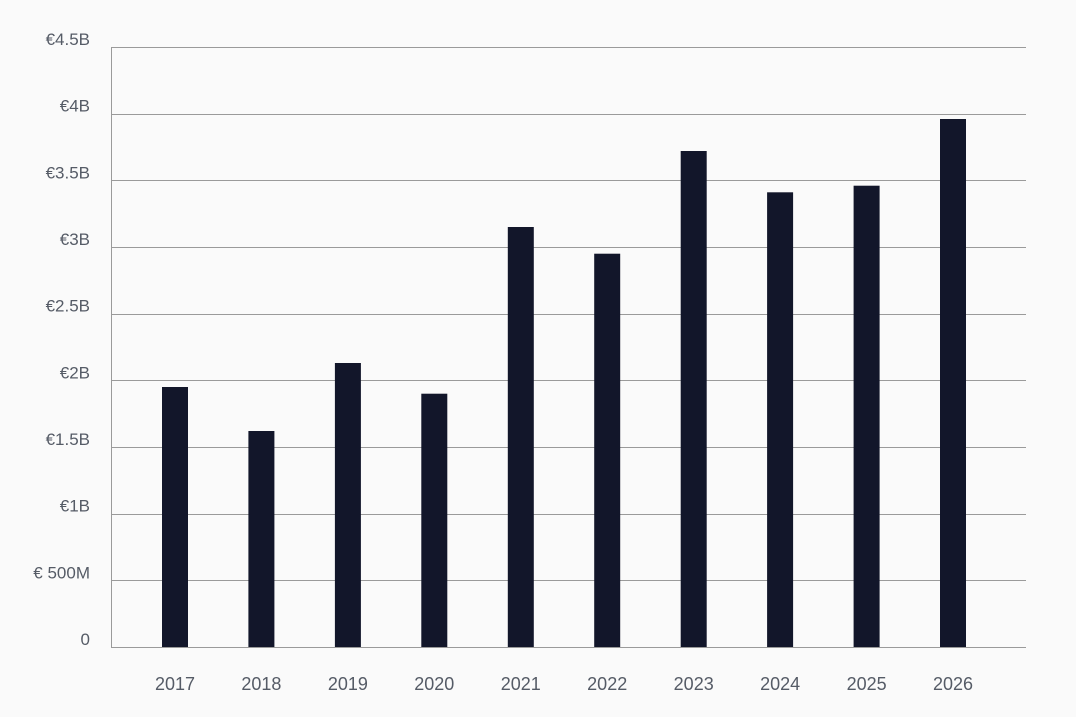  What do you see at coordinates (866, 416) in the screenshot?
I see `bar-2025` at bounding box center [866, 416].